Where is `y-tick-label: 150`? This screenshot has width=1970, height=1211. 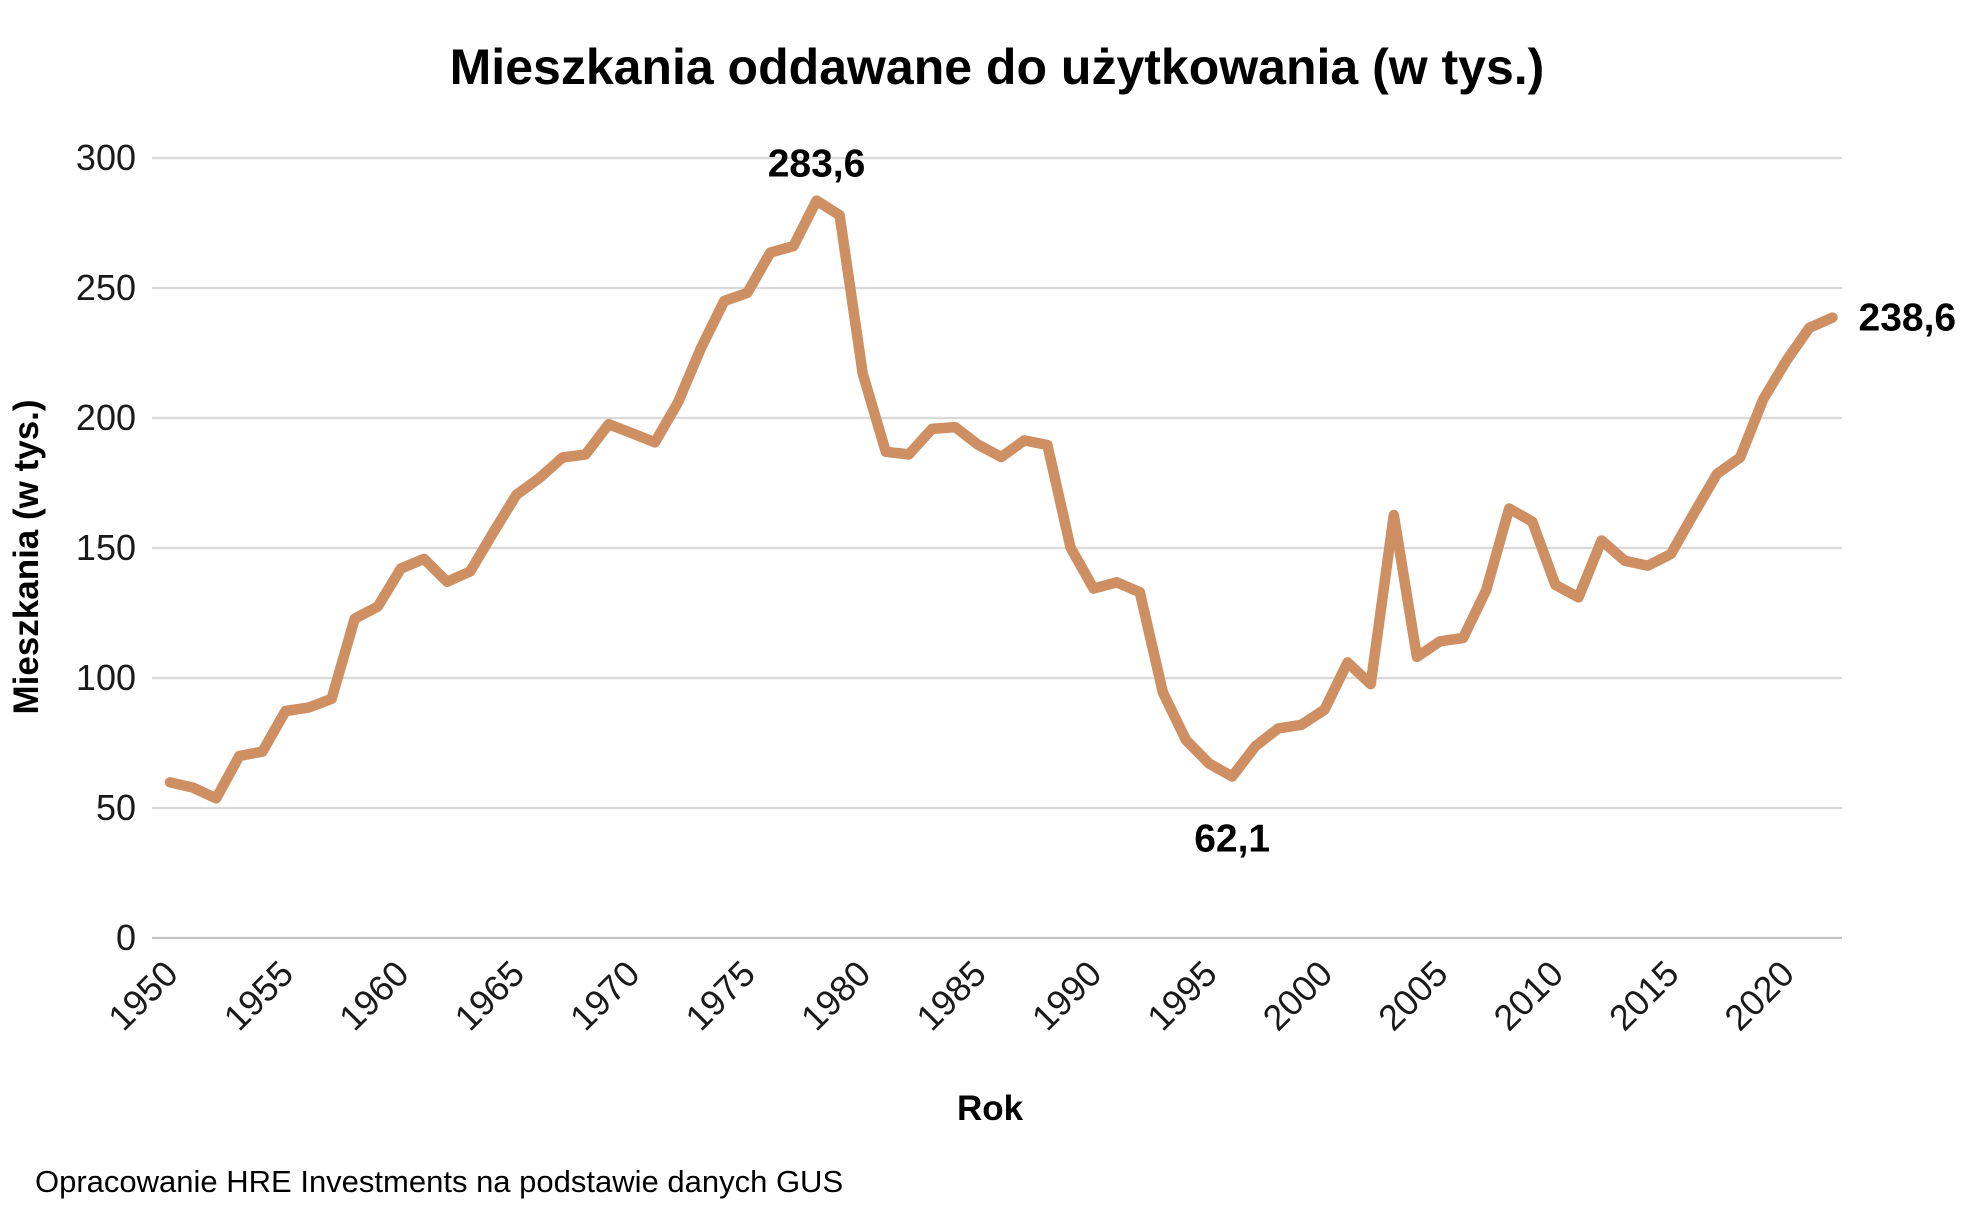
y-tick-label: 150 is located at coordinates (106, 547).